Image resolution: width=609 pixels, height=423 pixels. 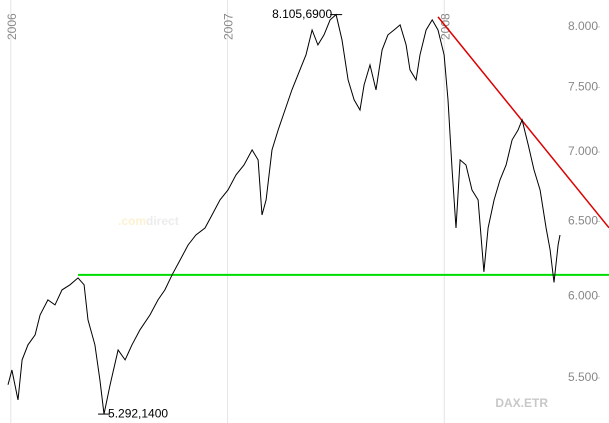 What do you see at coordinates (583, 296) in the screenshot?
I see `y-tick-label: 6.000` at bounding box center [583, 296].